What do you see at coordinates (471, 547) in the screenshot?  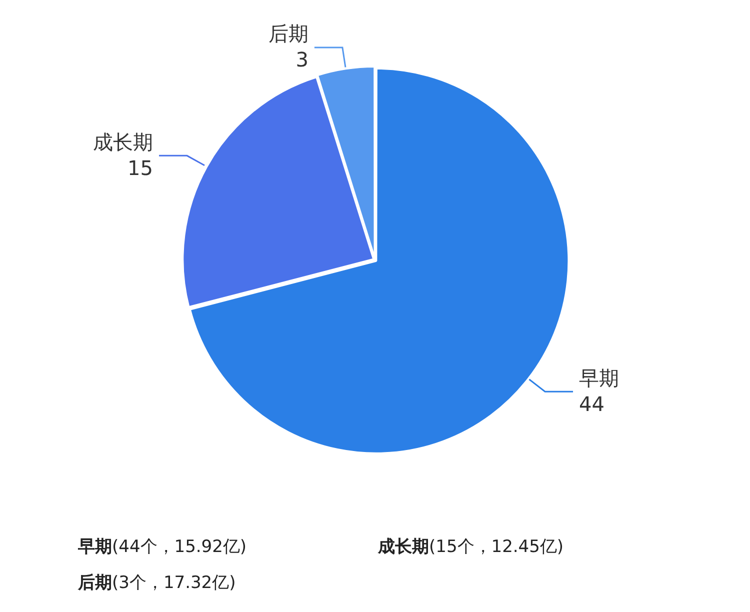 I see `text: 成长期(15个，12.45亿)` at bounding box center [471, 547].